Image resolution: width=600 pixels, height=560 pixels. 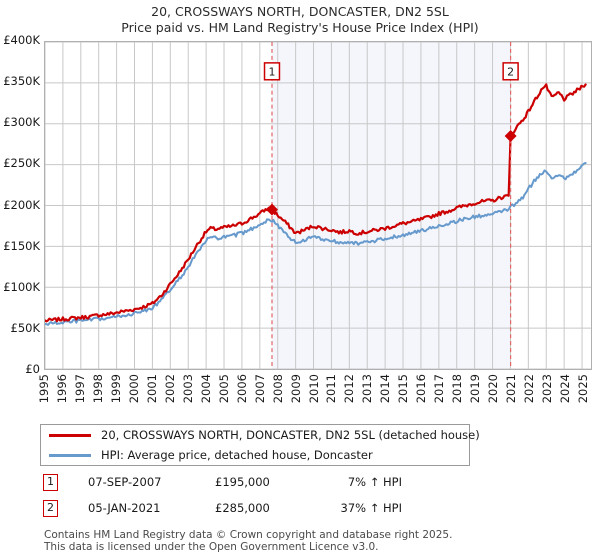 I want to click on x-axis-tick-label: 2014, so click(x=385, y=389).